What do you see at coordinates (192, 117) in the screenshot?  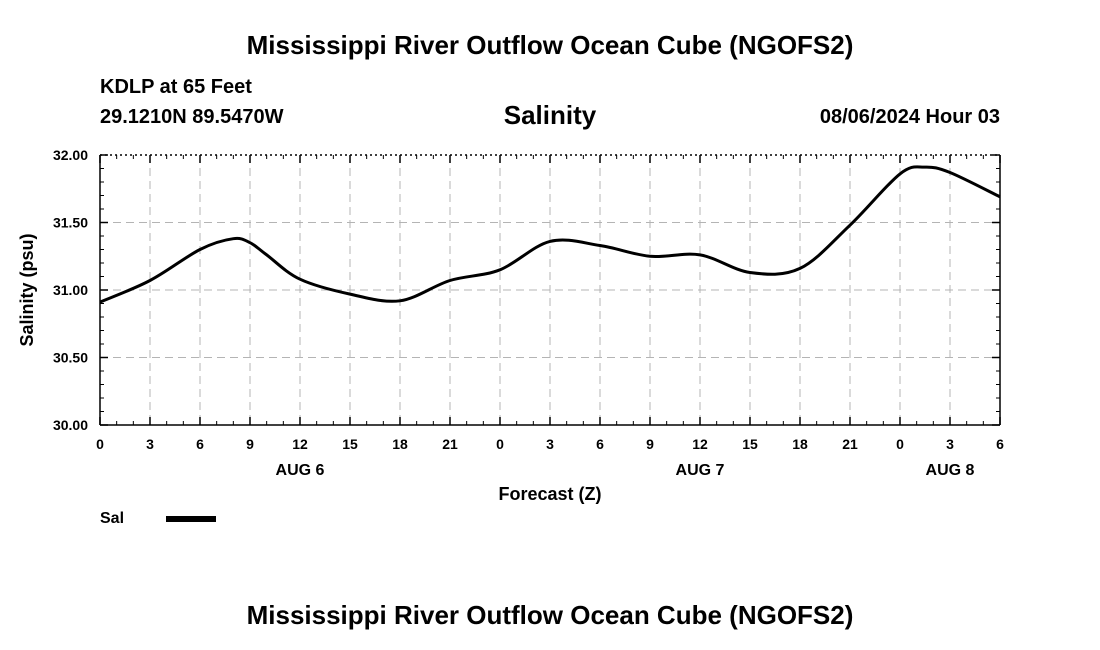 I see `station-coords: 29.1210N 89.5470W` at bounding box center [192, 117].